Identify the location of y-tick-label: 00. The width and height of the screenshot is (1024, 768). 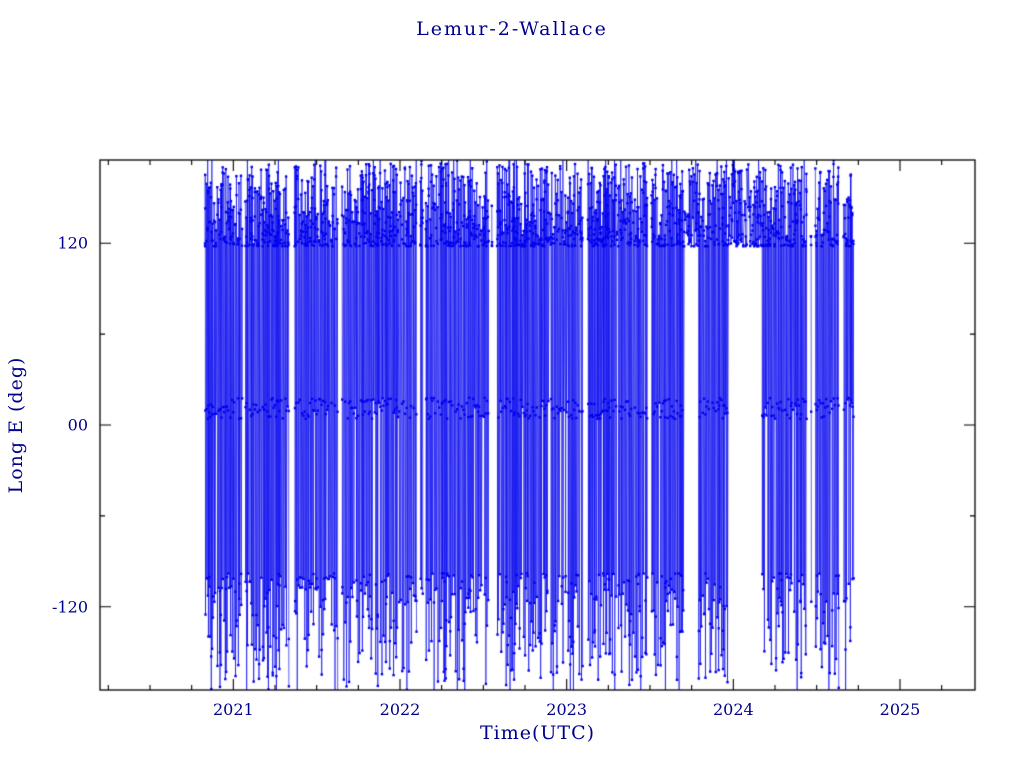
(77, 425).